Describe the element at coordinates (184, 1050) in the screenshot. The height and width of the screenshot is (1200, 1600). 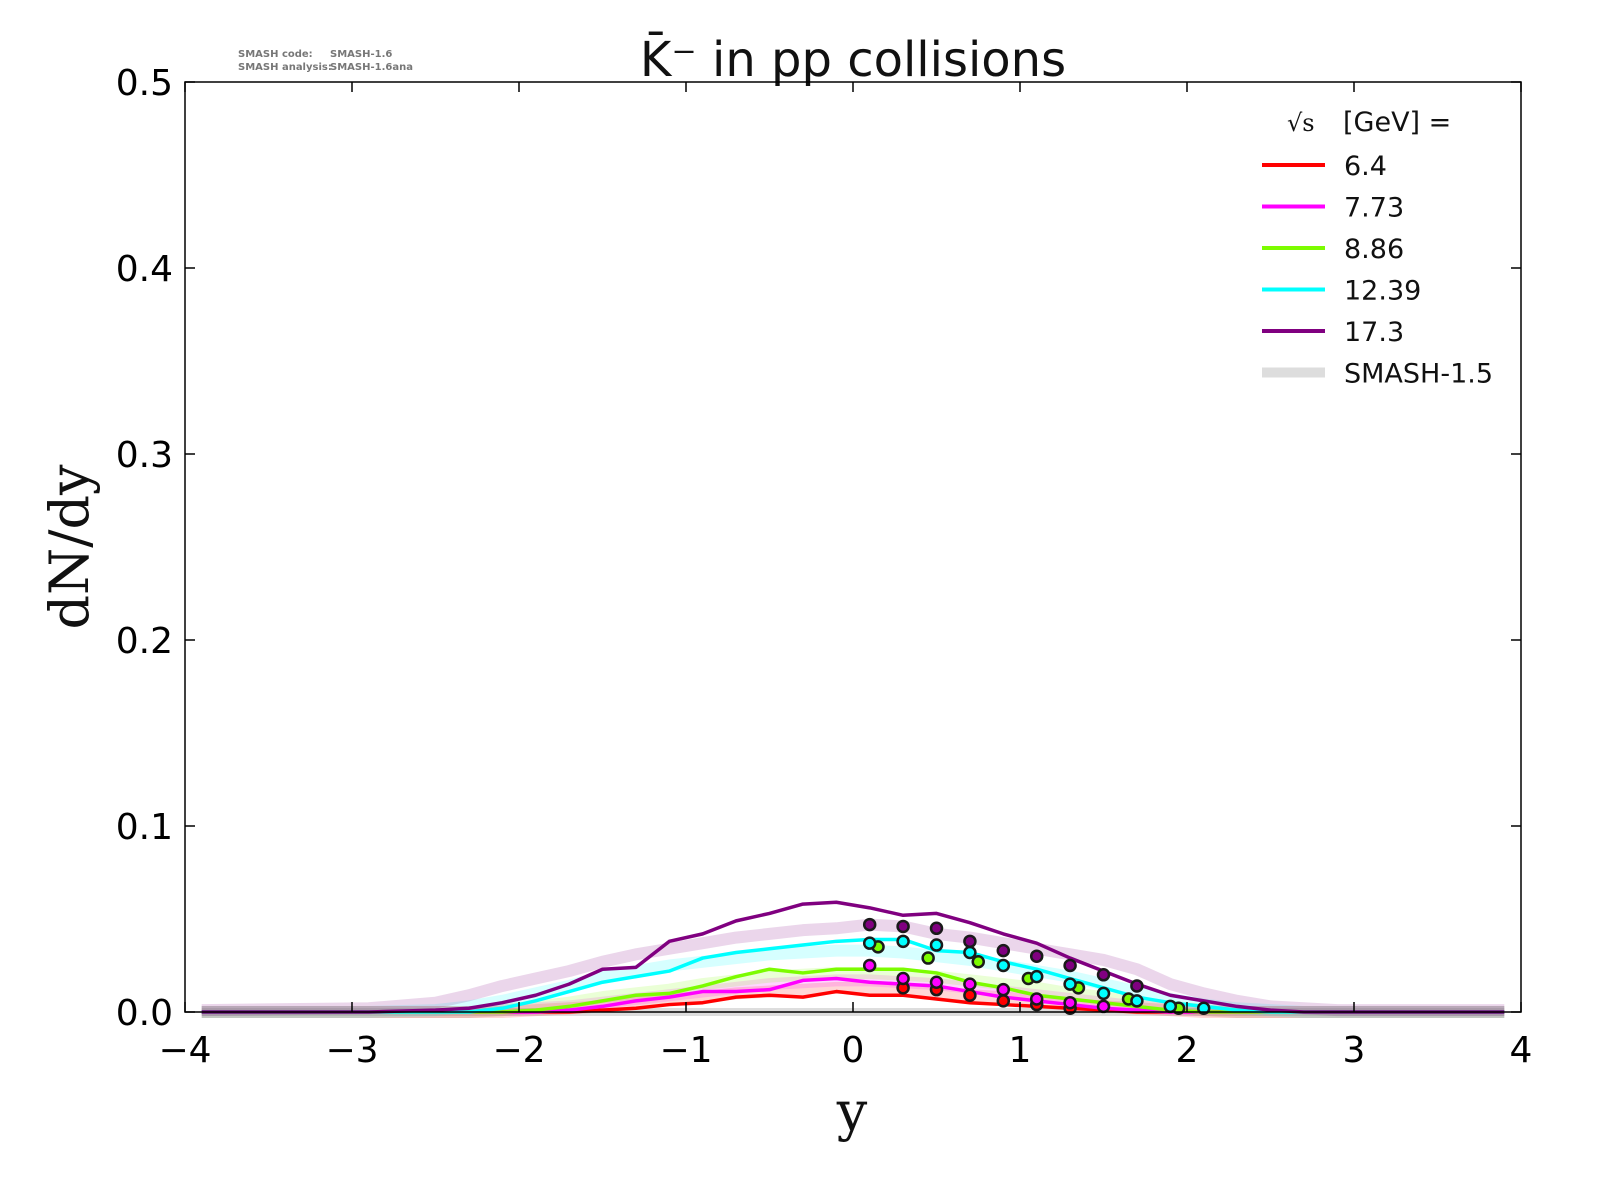
I see `x-tick-label: −4` at that location.